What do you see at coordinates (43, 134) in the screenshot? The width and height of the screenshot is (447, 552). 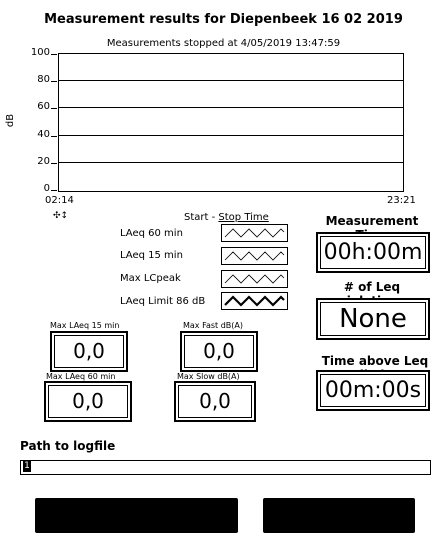 I see `y-tick-label: 40` at bounding box center [43, 134].